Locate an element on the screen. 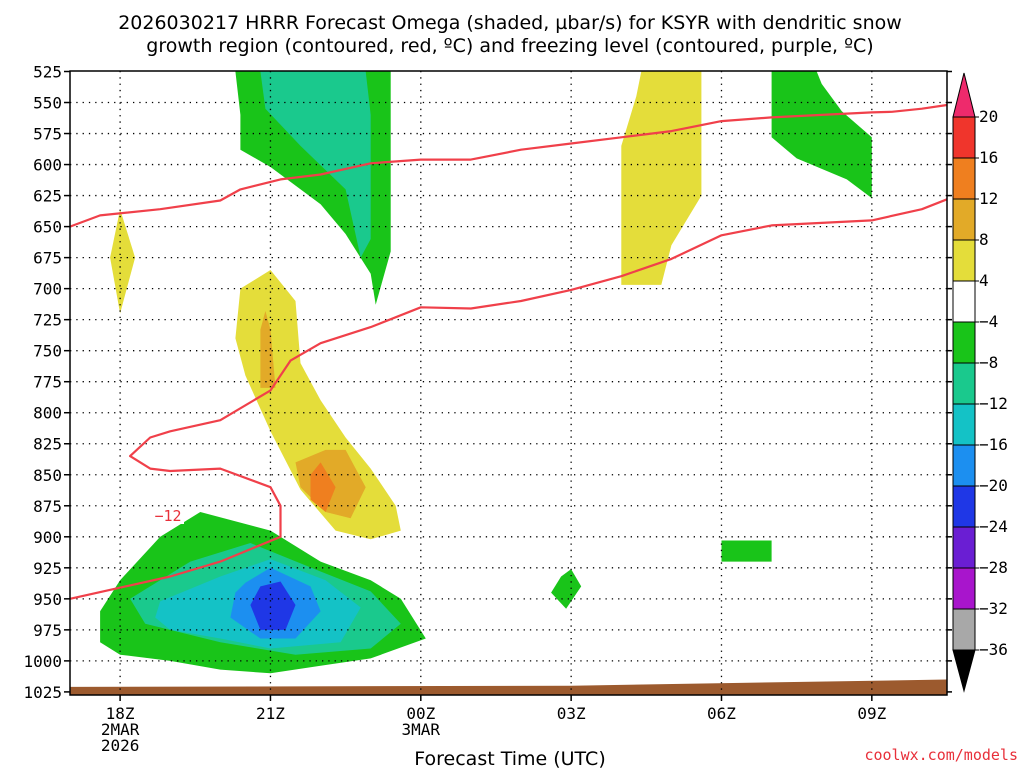 Image resolution: width=1024 pixels, height=768 pixels. y-tick-label-650: 650 is located at coordinates (47, 227).